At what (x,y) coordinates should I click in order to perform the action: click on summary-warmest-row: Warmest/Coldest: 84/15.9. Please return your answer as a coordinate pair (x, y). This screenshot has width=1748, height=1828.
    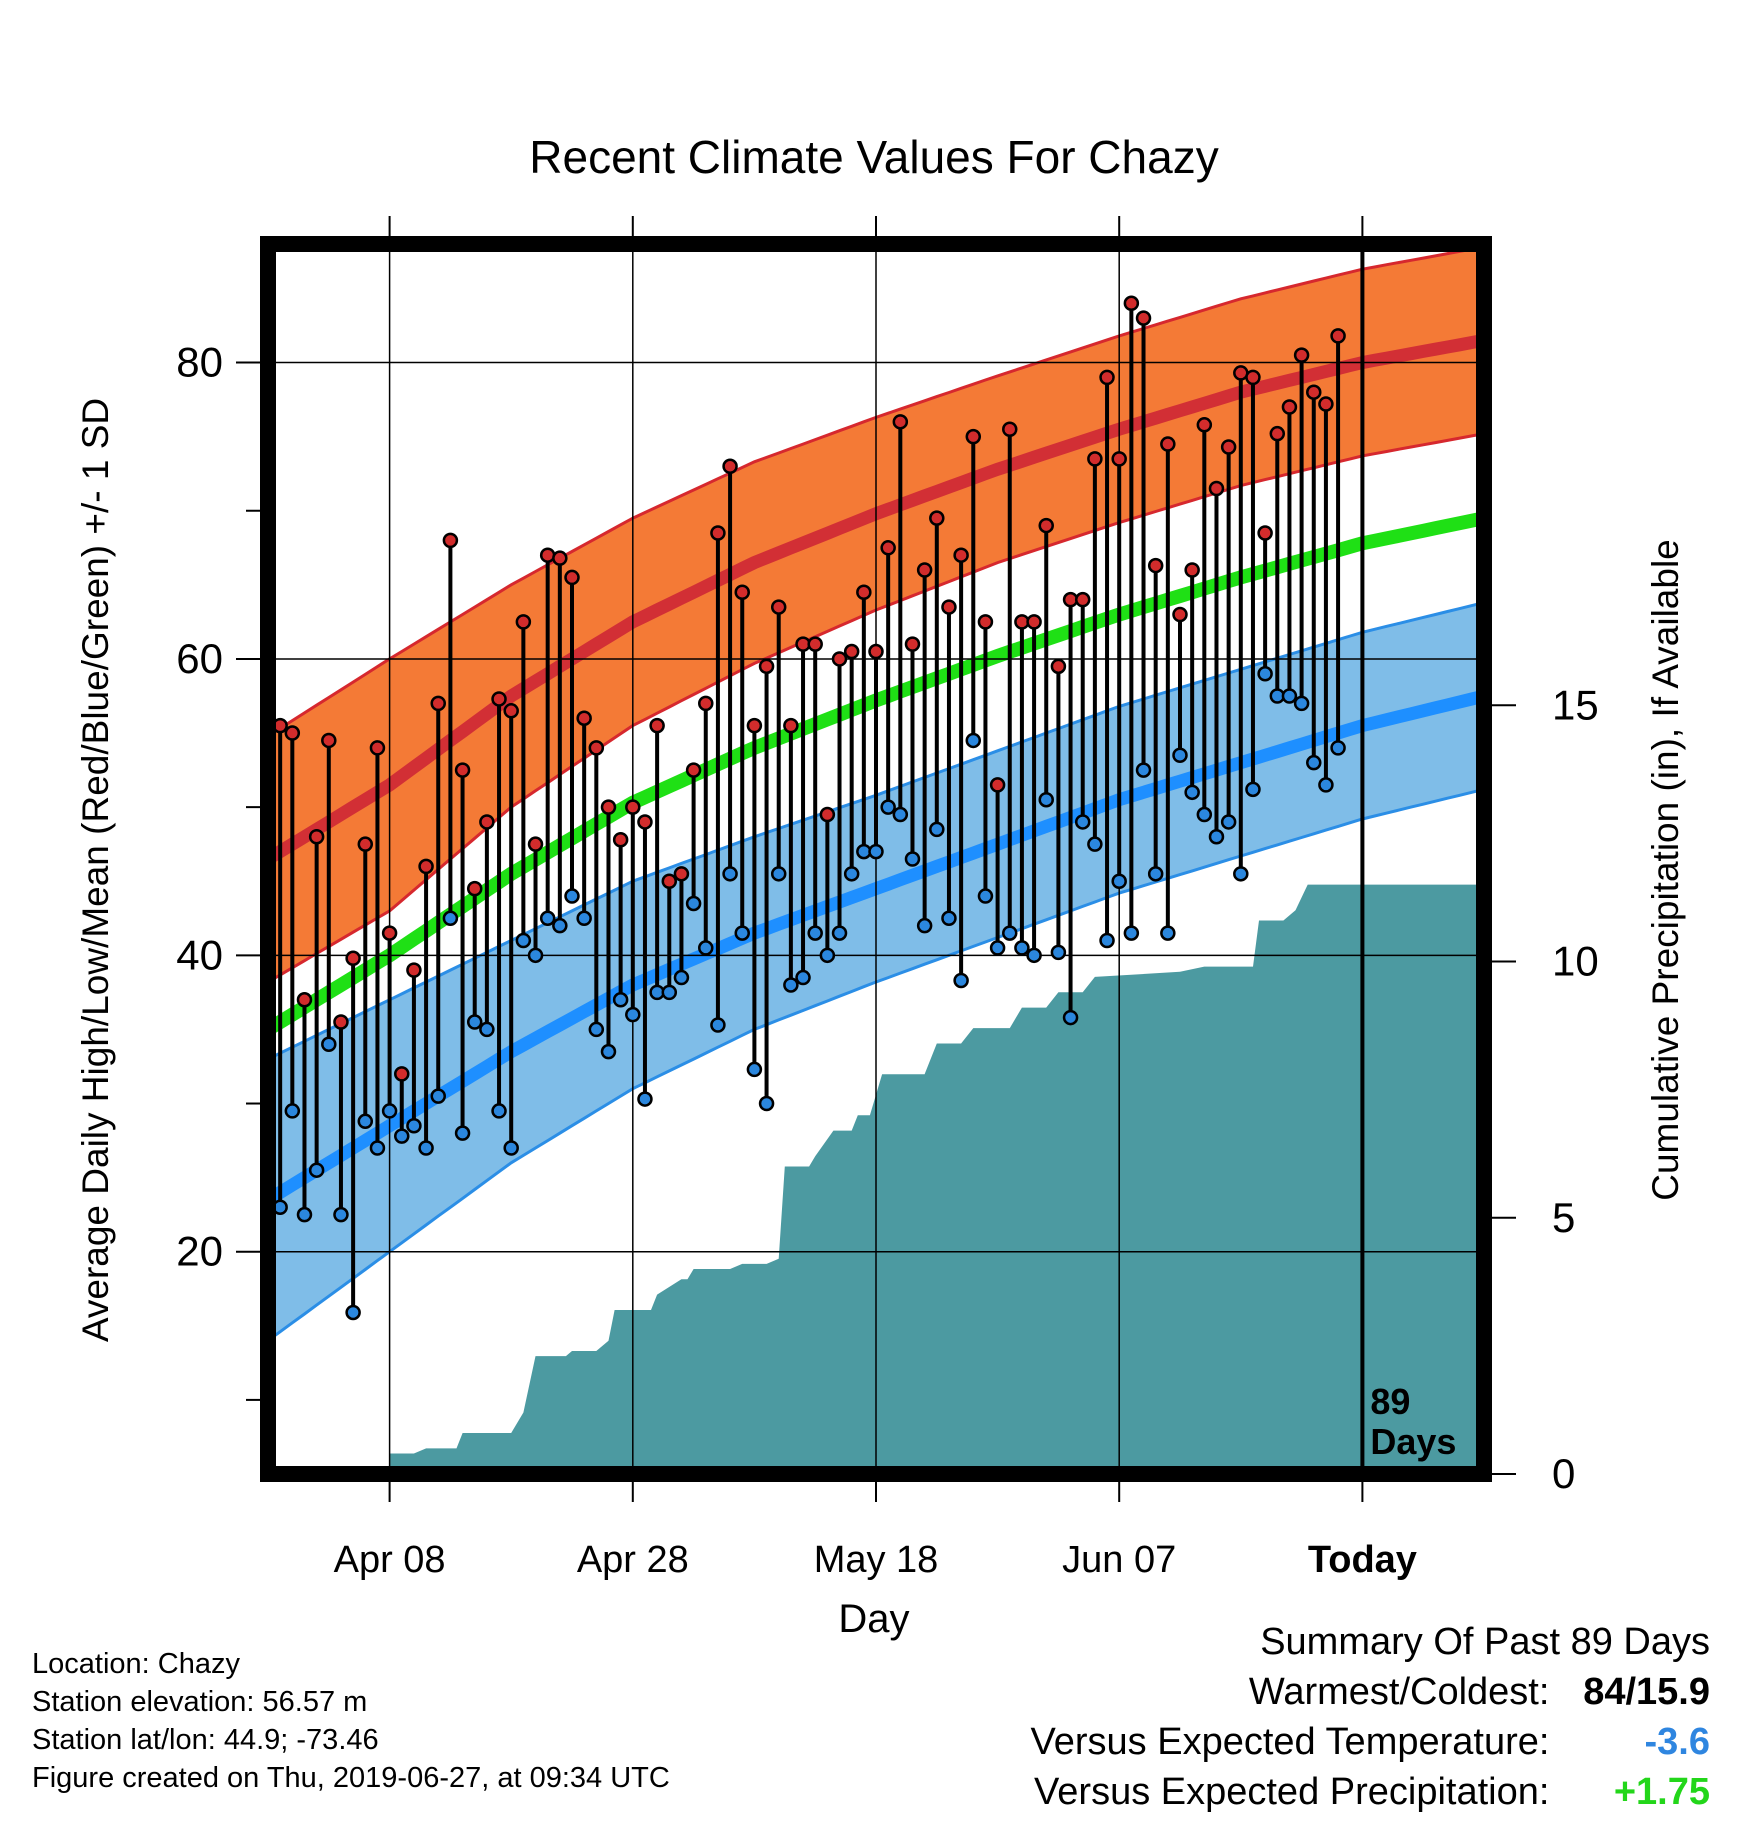
    Looking at the image, I should click on (1370, 1692).